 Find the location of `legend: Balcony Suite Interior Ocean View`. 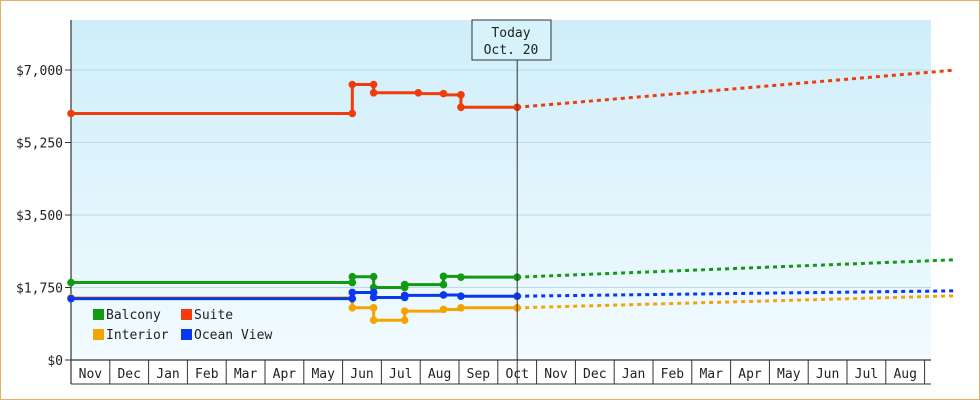

legend: Balcony Suite Interior Ocean View is located at coordinates (182, 325).